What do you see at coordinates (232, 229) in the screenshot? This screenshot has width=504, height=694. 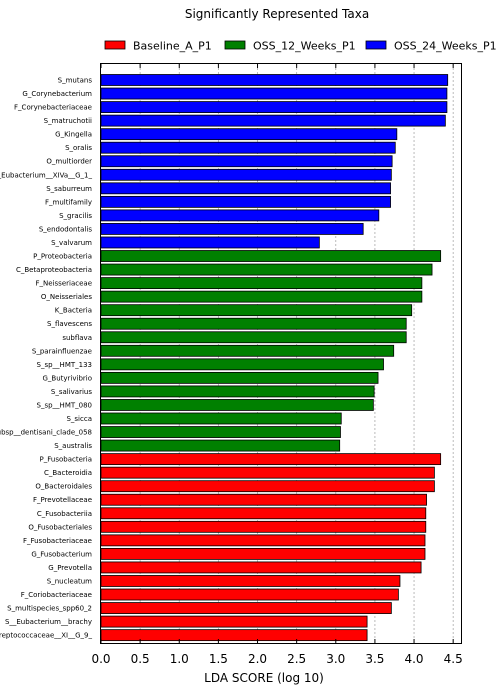 I see `bar-S_endodontalis` at bounding box center [232, 229].